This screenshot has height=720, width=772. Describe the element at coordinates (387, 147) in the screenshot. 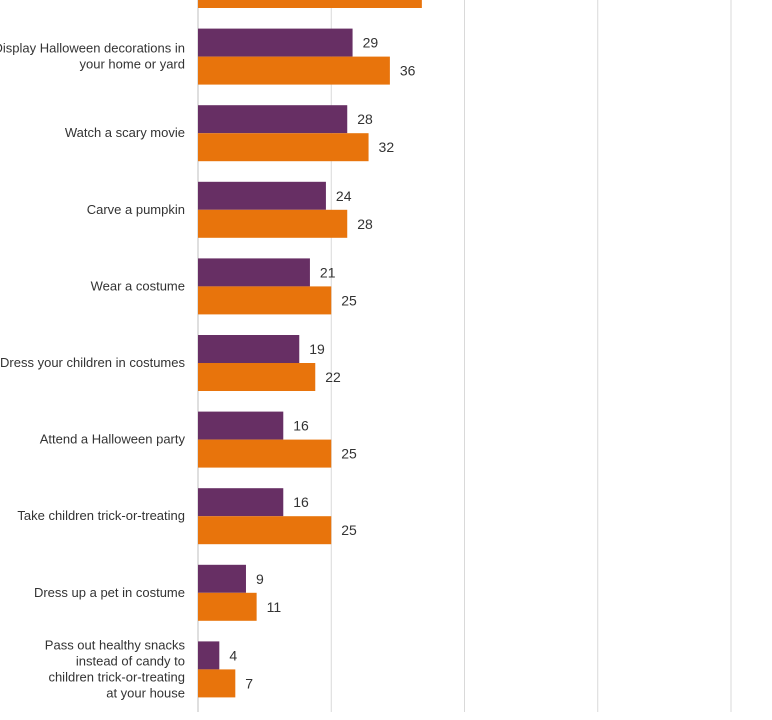

I see `value-label-series2-2: 32` at that location.